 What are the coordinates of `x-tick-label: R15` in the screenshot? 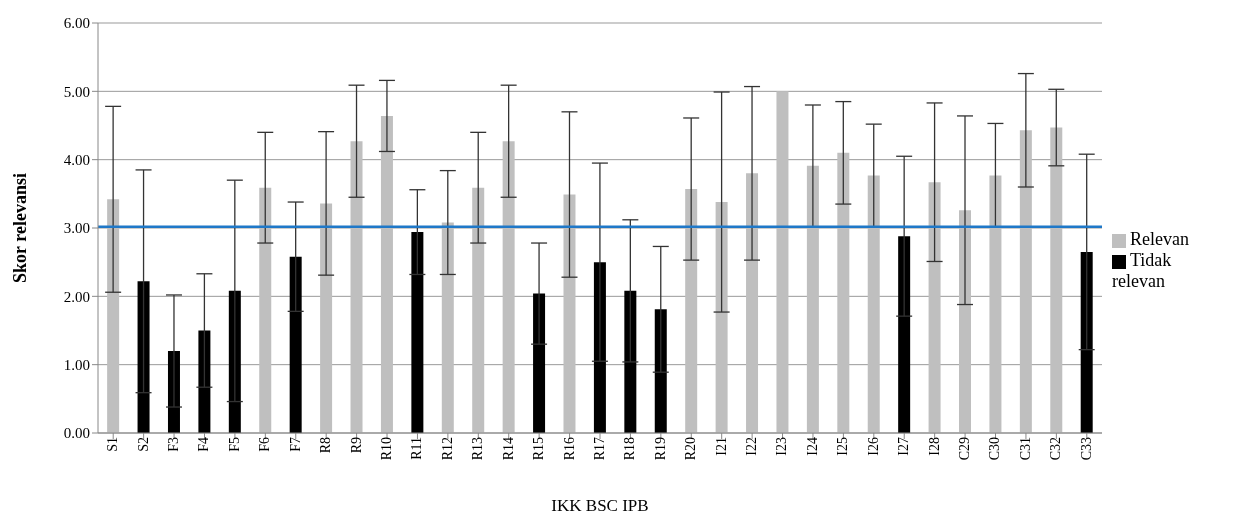 It's located at (539, 449).